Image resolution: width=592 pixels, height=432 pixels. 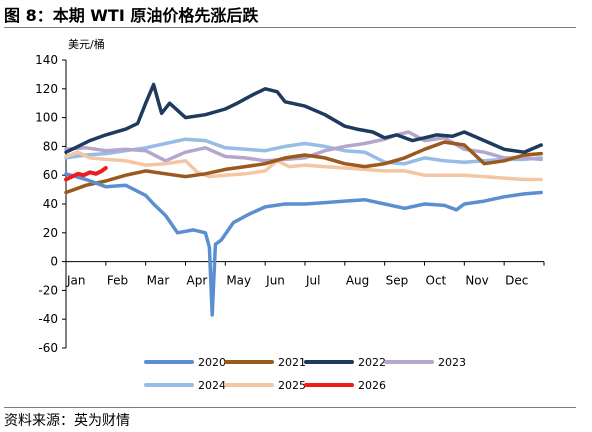 What do you see at coordinates (46, 118) in the screenshot?
I see `y-tick-label: 100` at bounding box center [46, 118].